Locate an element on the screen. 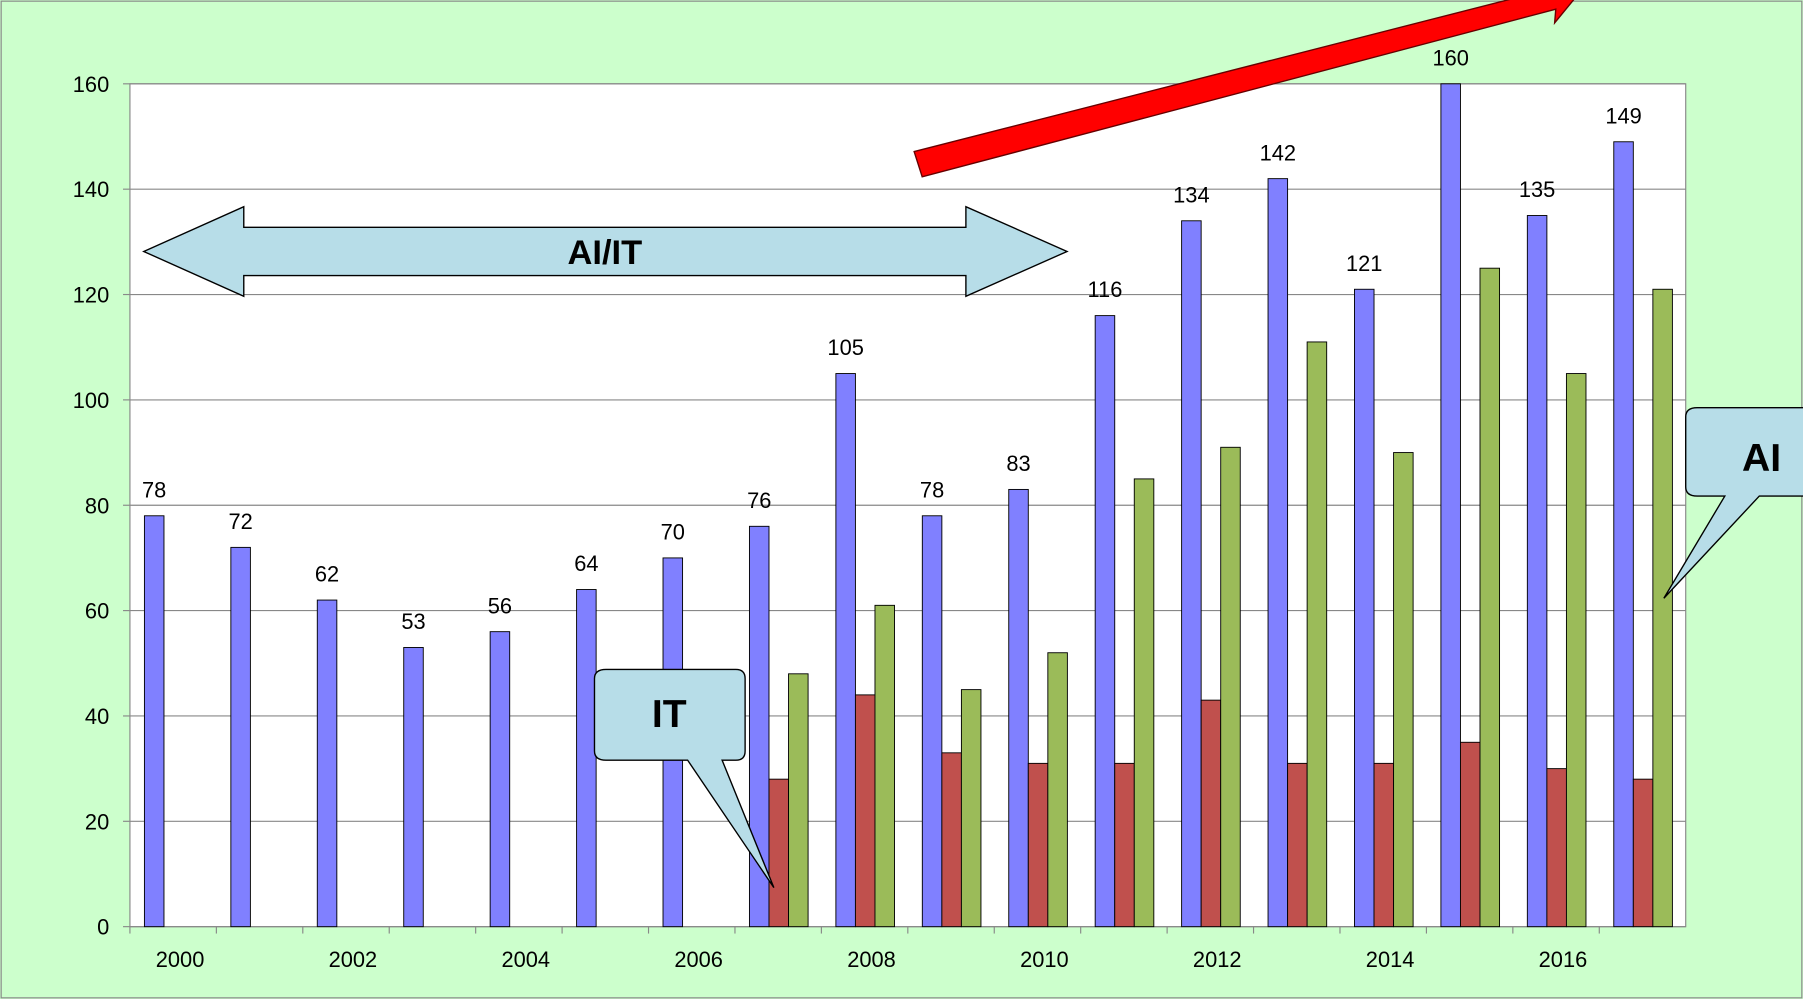 The height and width of the screenshot is (999, 1803). x-tick-label: 2010 is located at coordinates (1044, 959).